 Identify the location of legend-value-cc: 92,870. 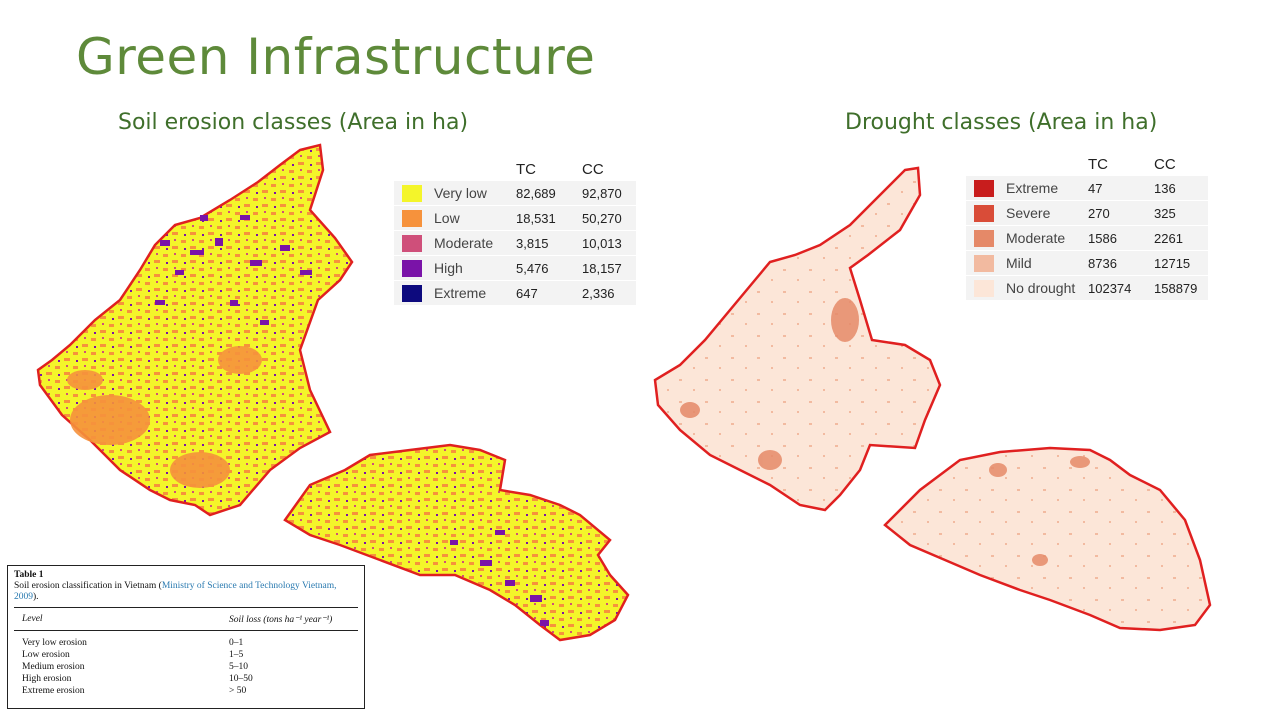
(607, 193).